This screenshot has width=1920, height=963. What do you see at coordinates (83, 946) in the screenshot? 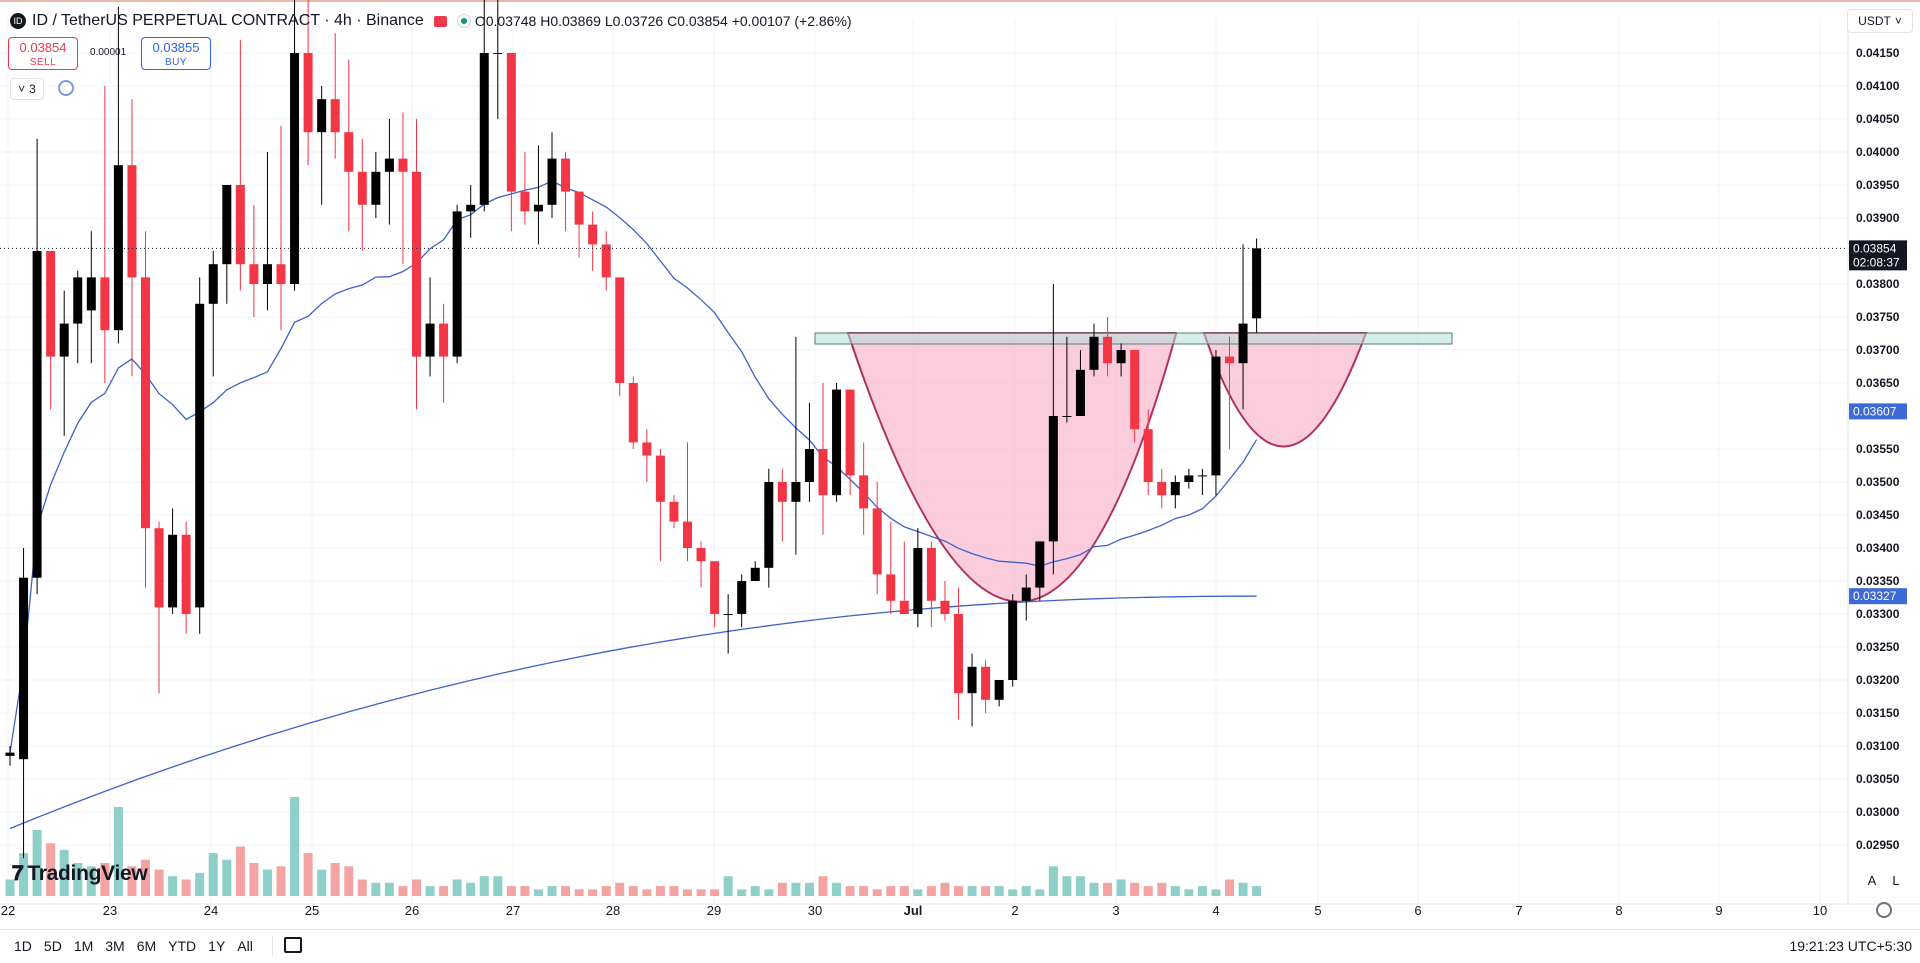
I see `range-1m: 1M` at bounding box center [83, 946].